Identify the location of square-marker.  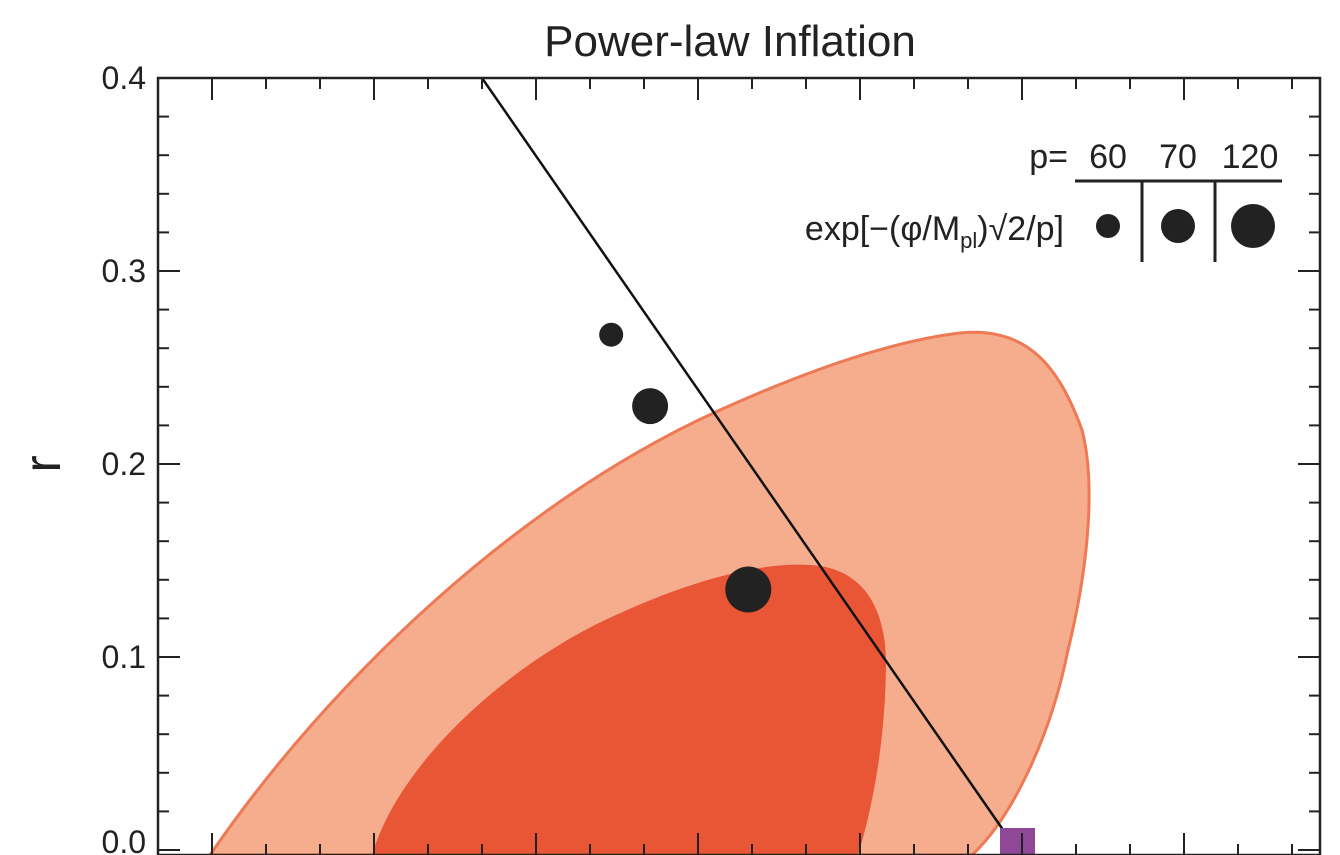
(1017, 841).